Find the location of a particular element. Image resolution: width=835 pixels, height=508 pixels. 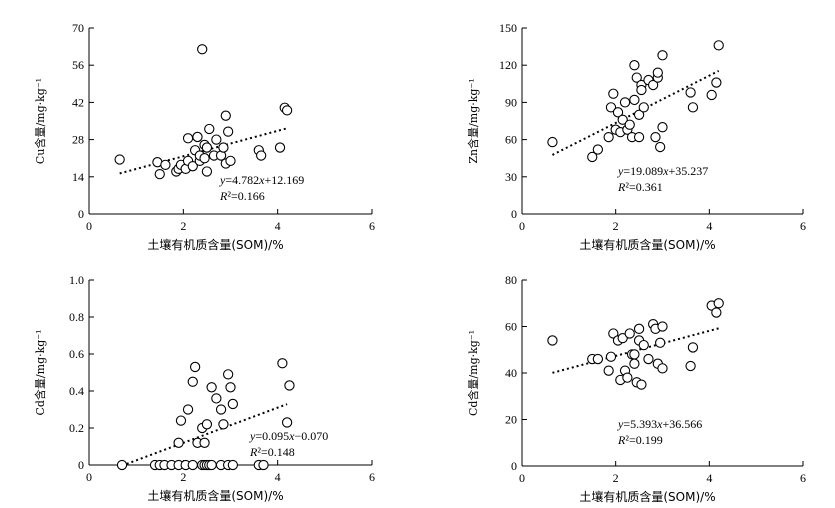

y-tick-label: 70 is located at coordinates (78, 28).